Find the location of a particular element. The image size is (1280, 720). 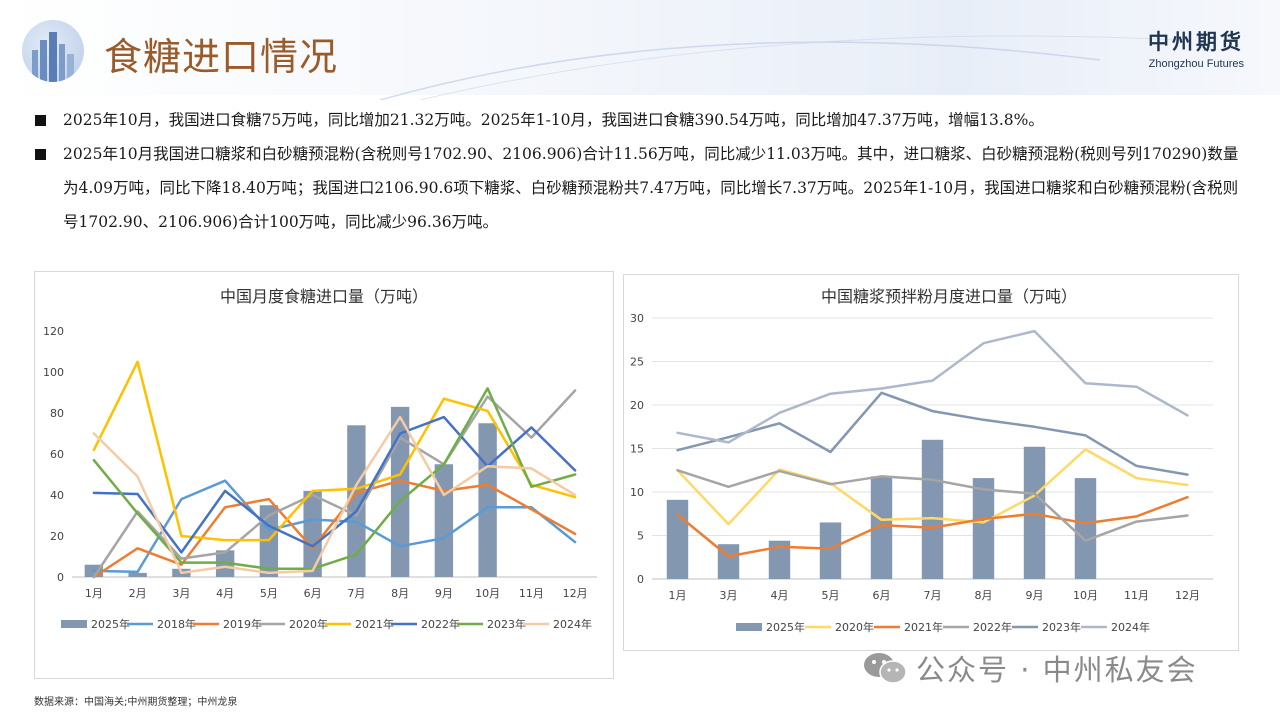

y-tick-label: 120 is located at coordinates (53, 331).